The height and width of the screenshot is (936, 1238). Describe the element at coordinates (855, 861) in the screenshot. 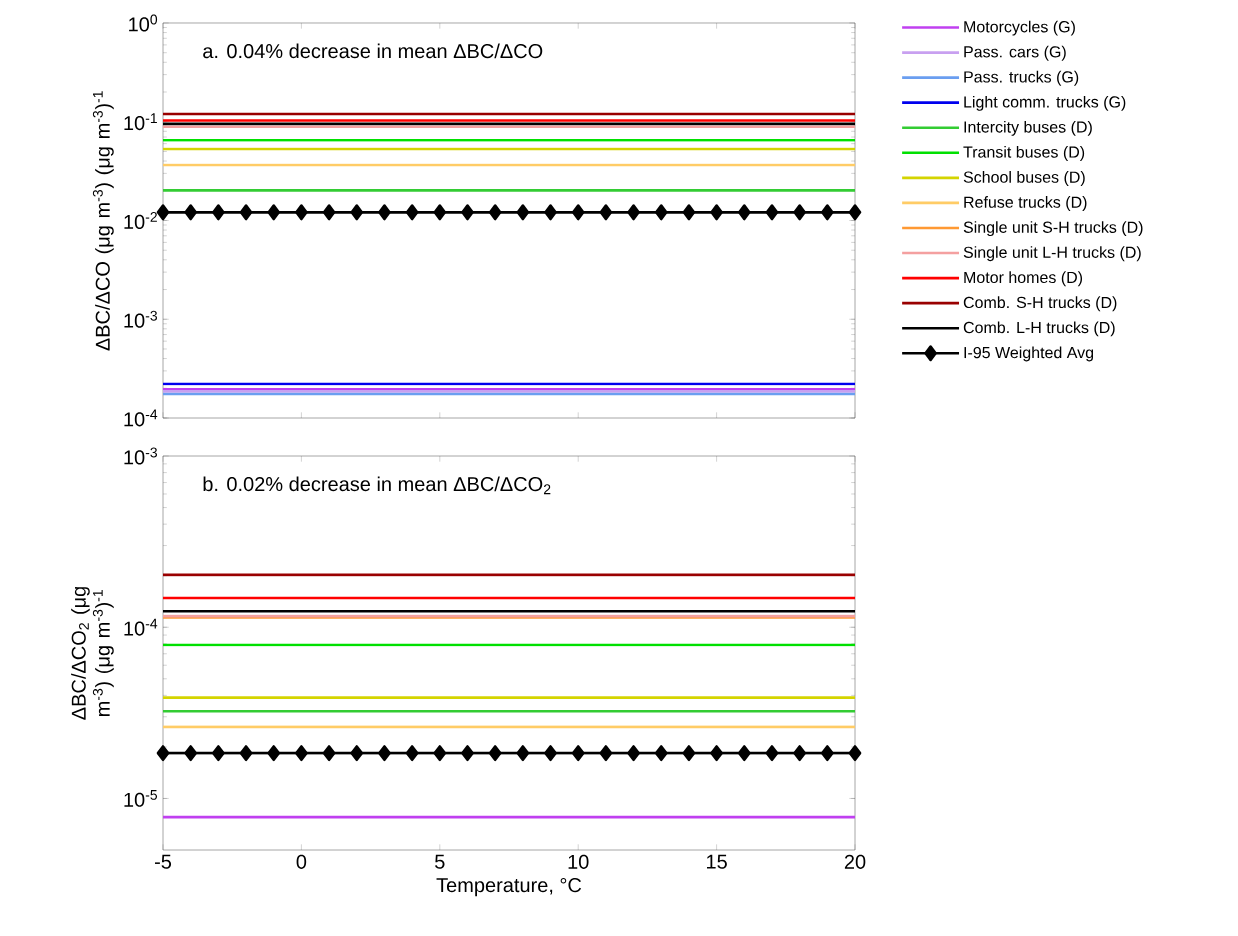

I see `x-tick-label: 20` at that location.